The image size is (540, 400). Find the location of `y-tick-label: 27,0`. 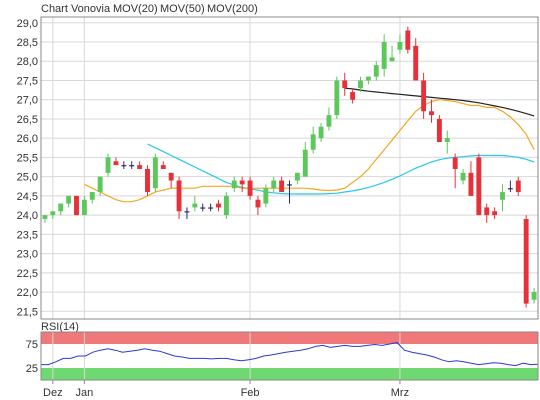

y-tick-label: 27,0 is located at coordinates (27, 101).